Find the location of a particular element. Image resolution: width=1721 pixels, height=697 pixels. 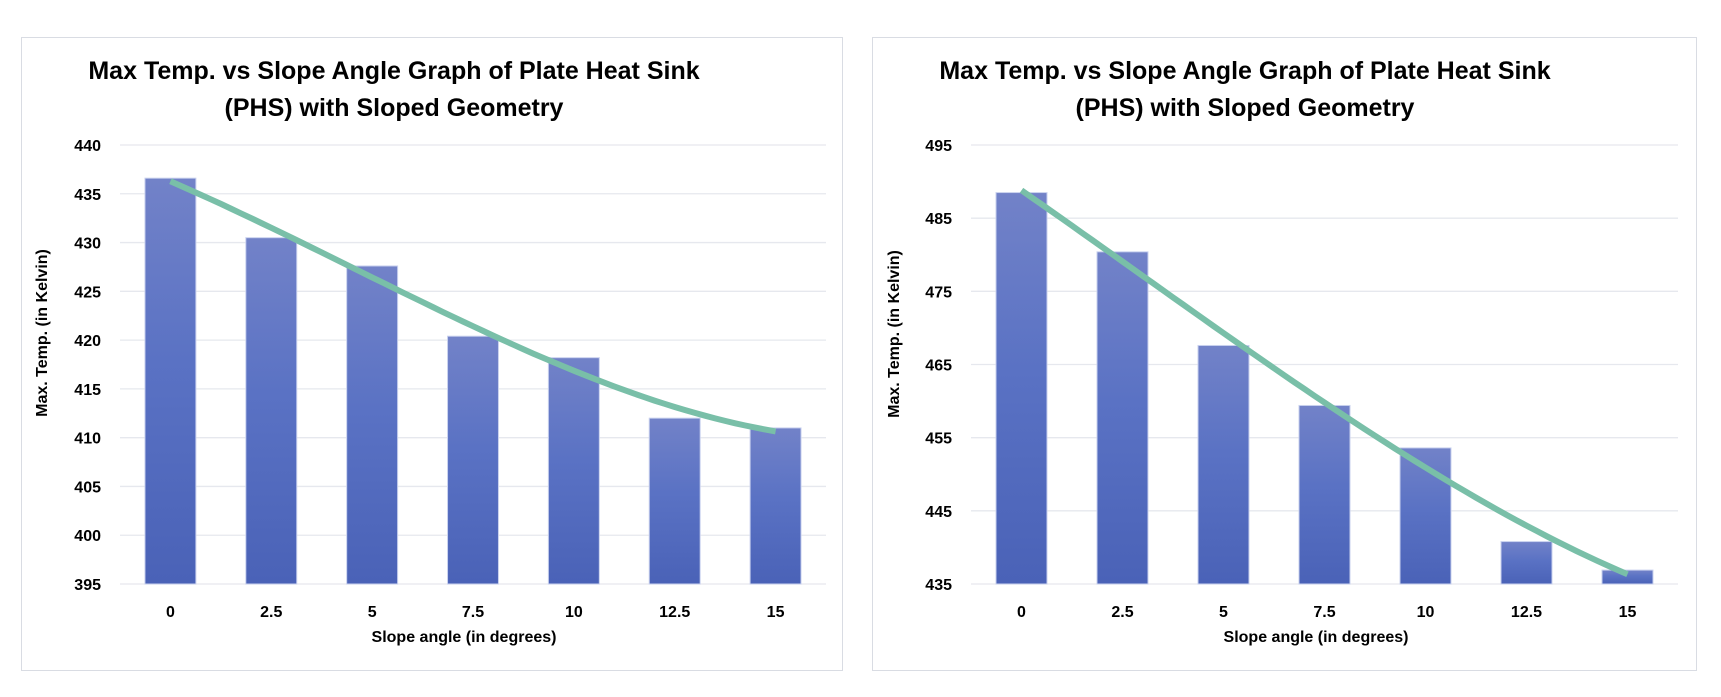

trendline-layer is located at coordinates (473, 306).